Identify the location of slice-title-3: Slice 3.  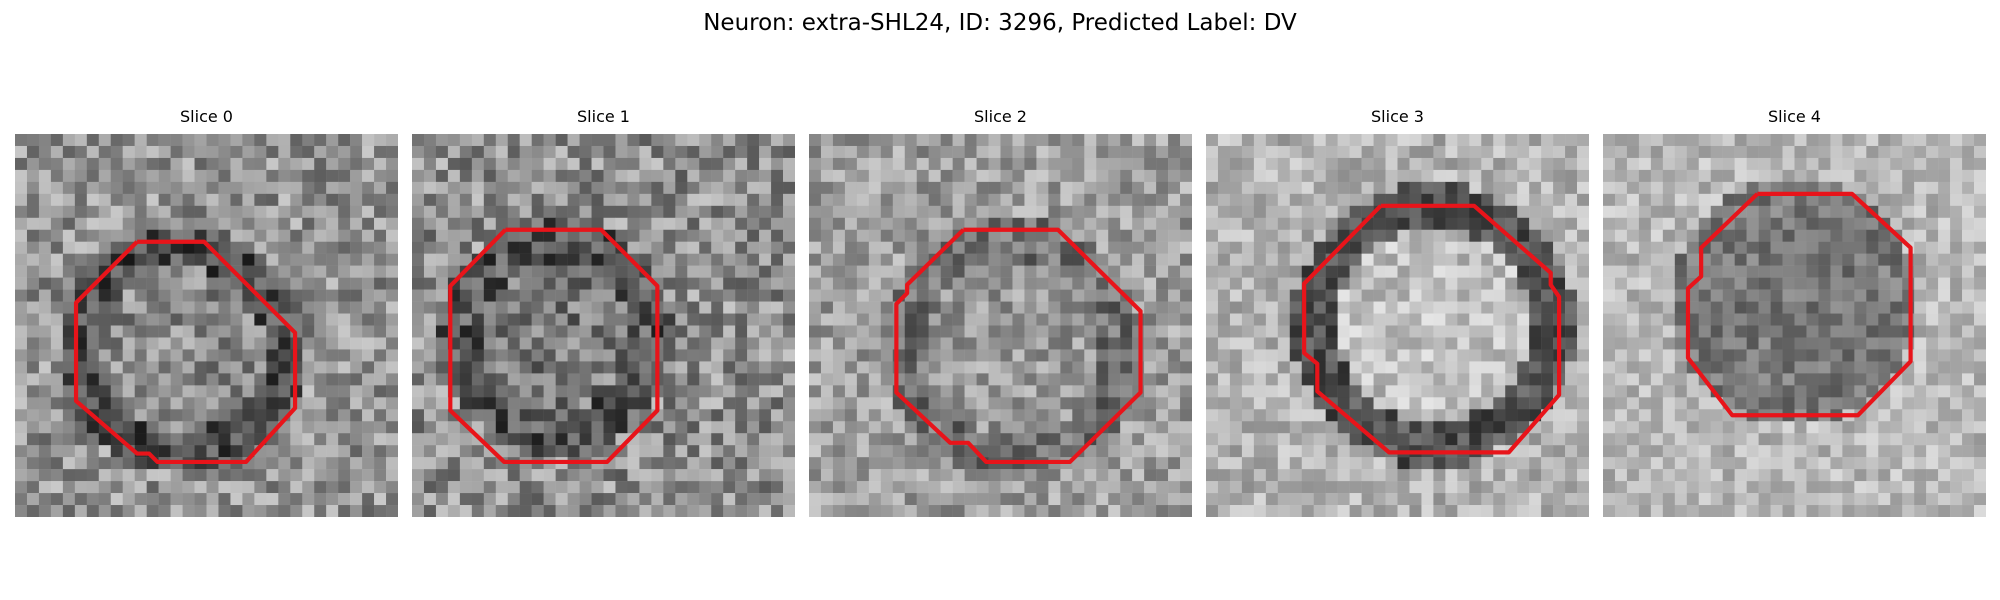
(1397, 116).